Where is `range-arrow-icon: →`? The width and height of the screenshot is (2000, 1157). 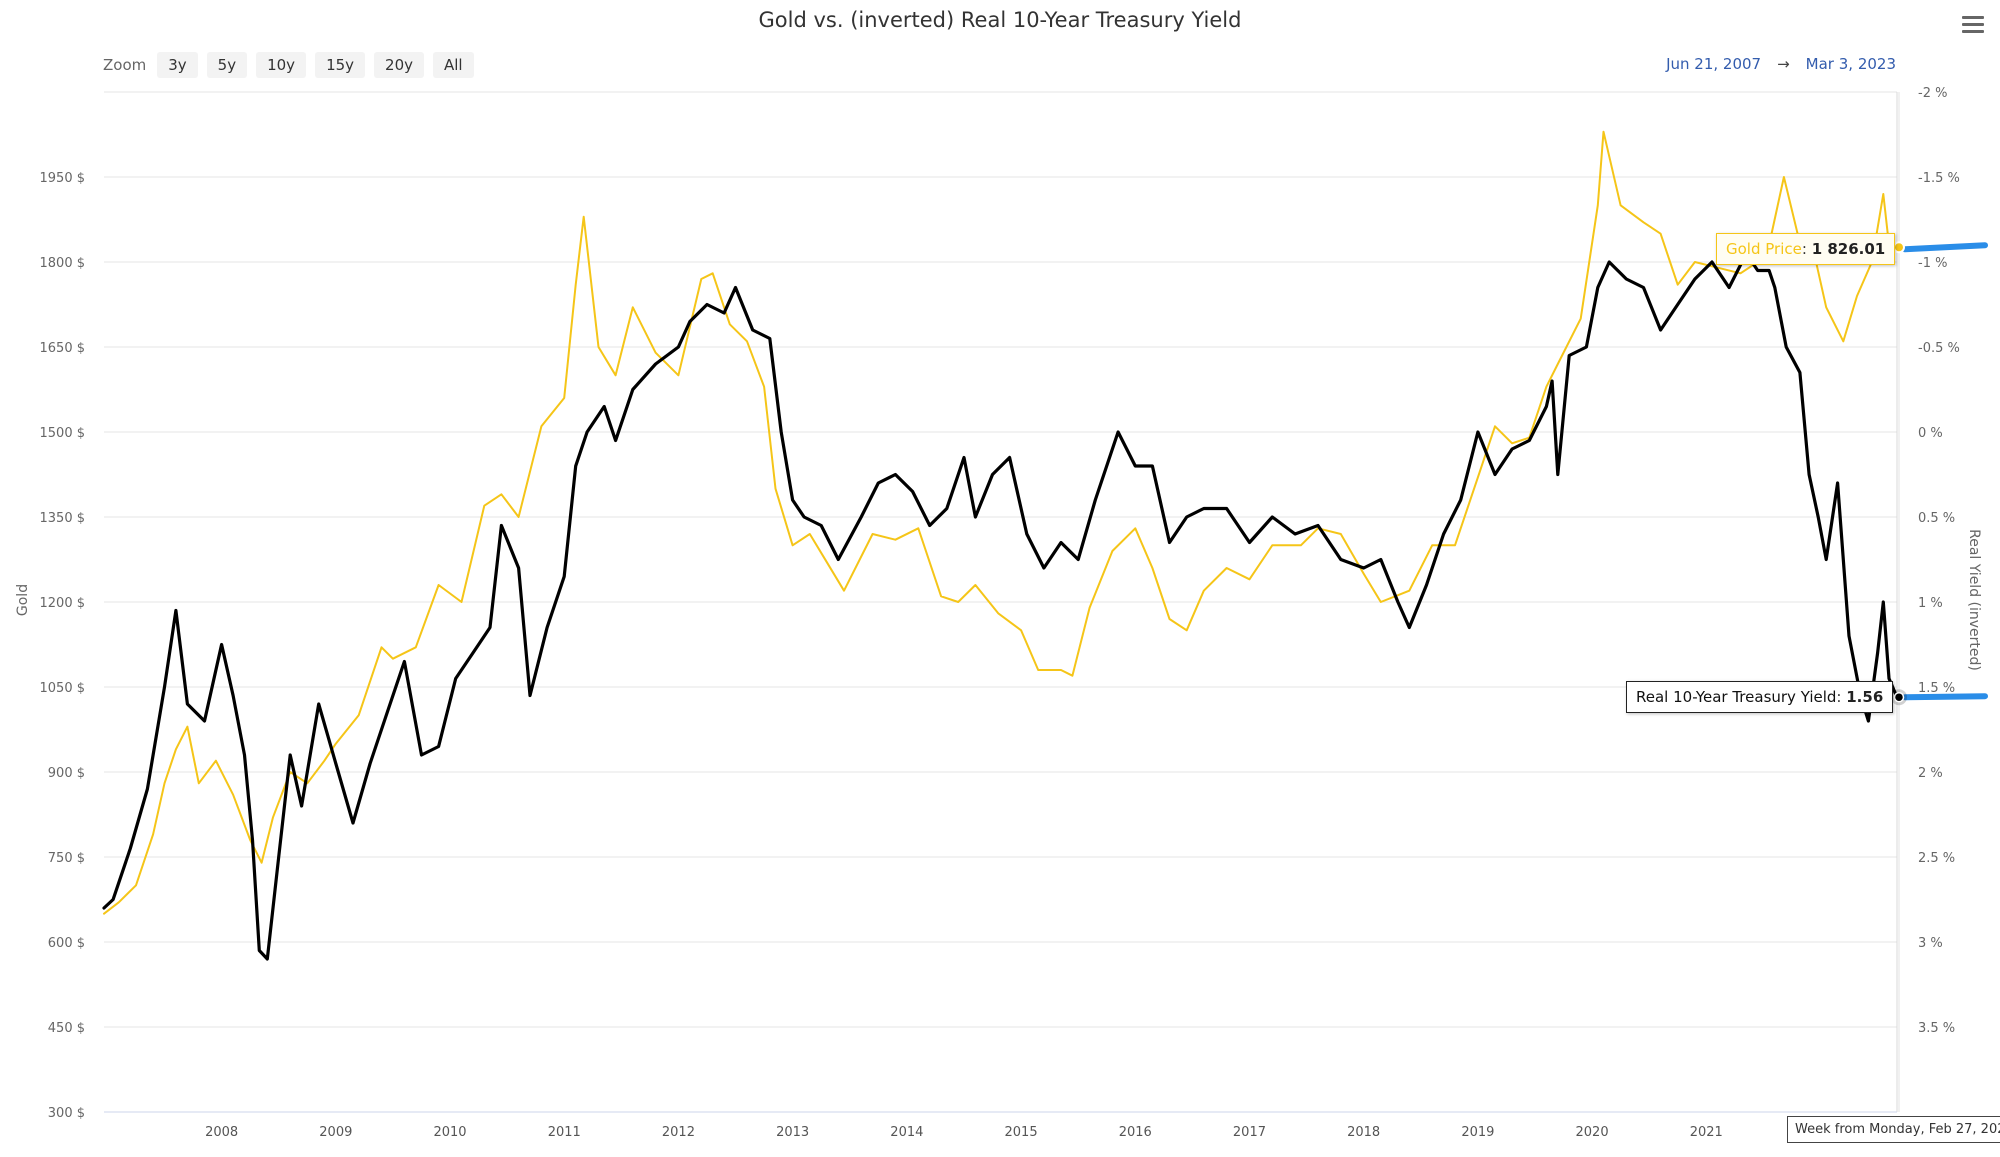 range-arrow-icon: → is located at coordinates (1783, 64).